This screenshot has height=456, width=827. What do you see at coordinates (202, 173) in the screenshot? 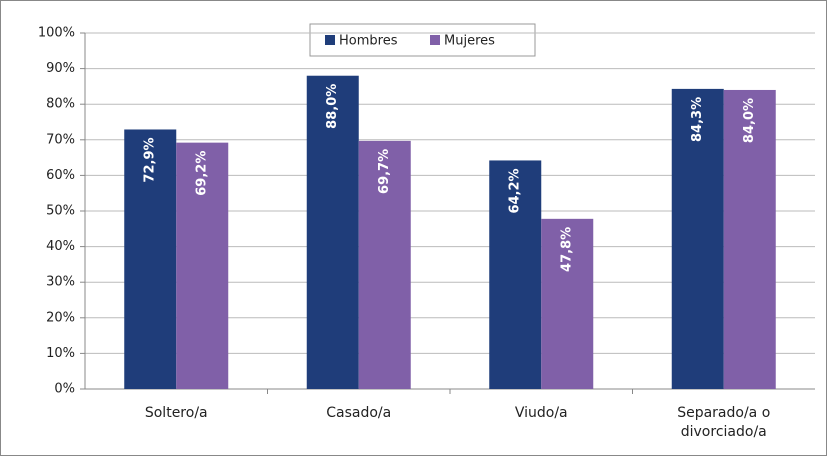
I see `value-label: 69,2%` at bounding box center [202, 173].